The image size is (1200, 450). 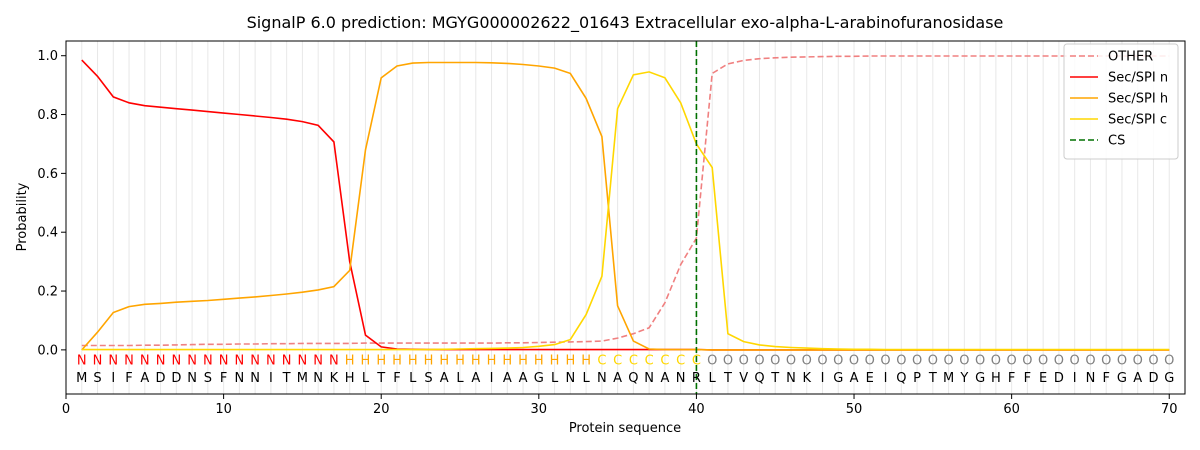 I want to click on residue-letter: D, so click(x=1059, y=378).